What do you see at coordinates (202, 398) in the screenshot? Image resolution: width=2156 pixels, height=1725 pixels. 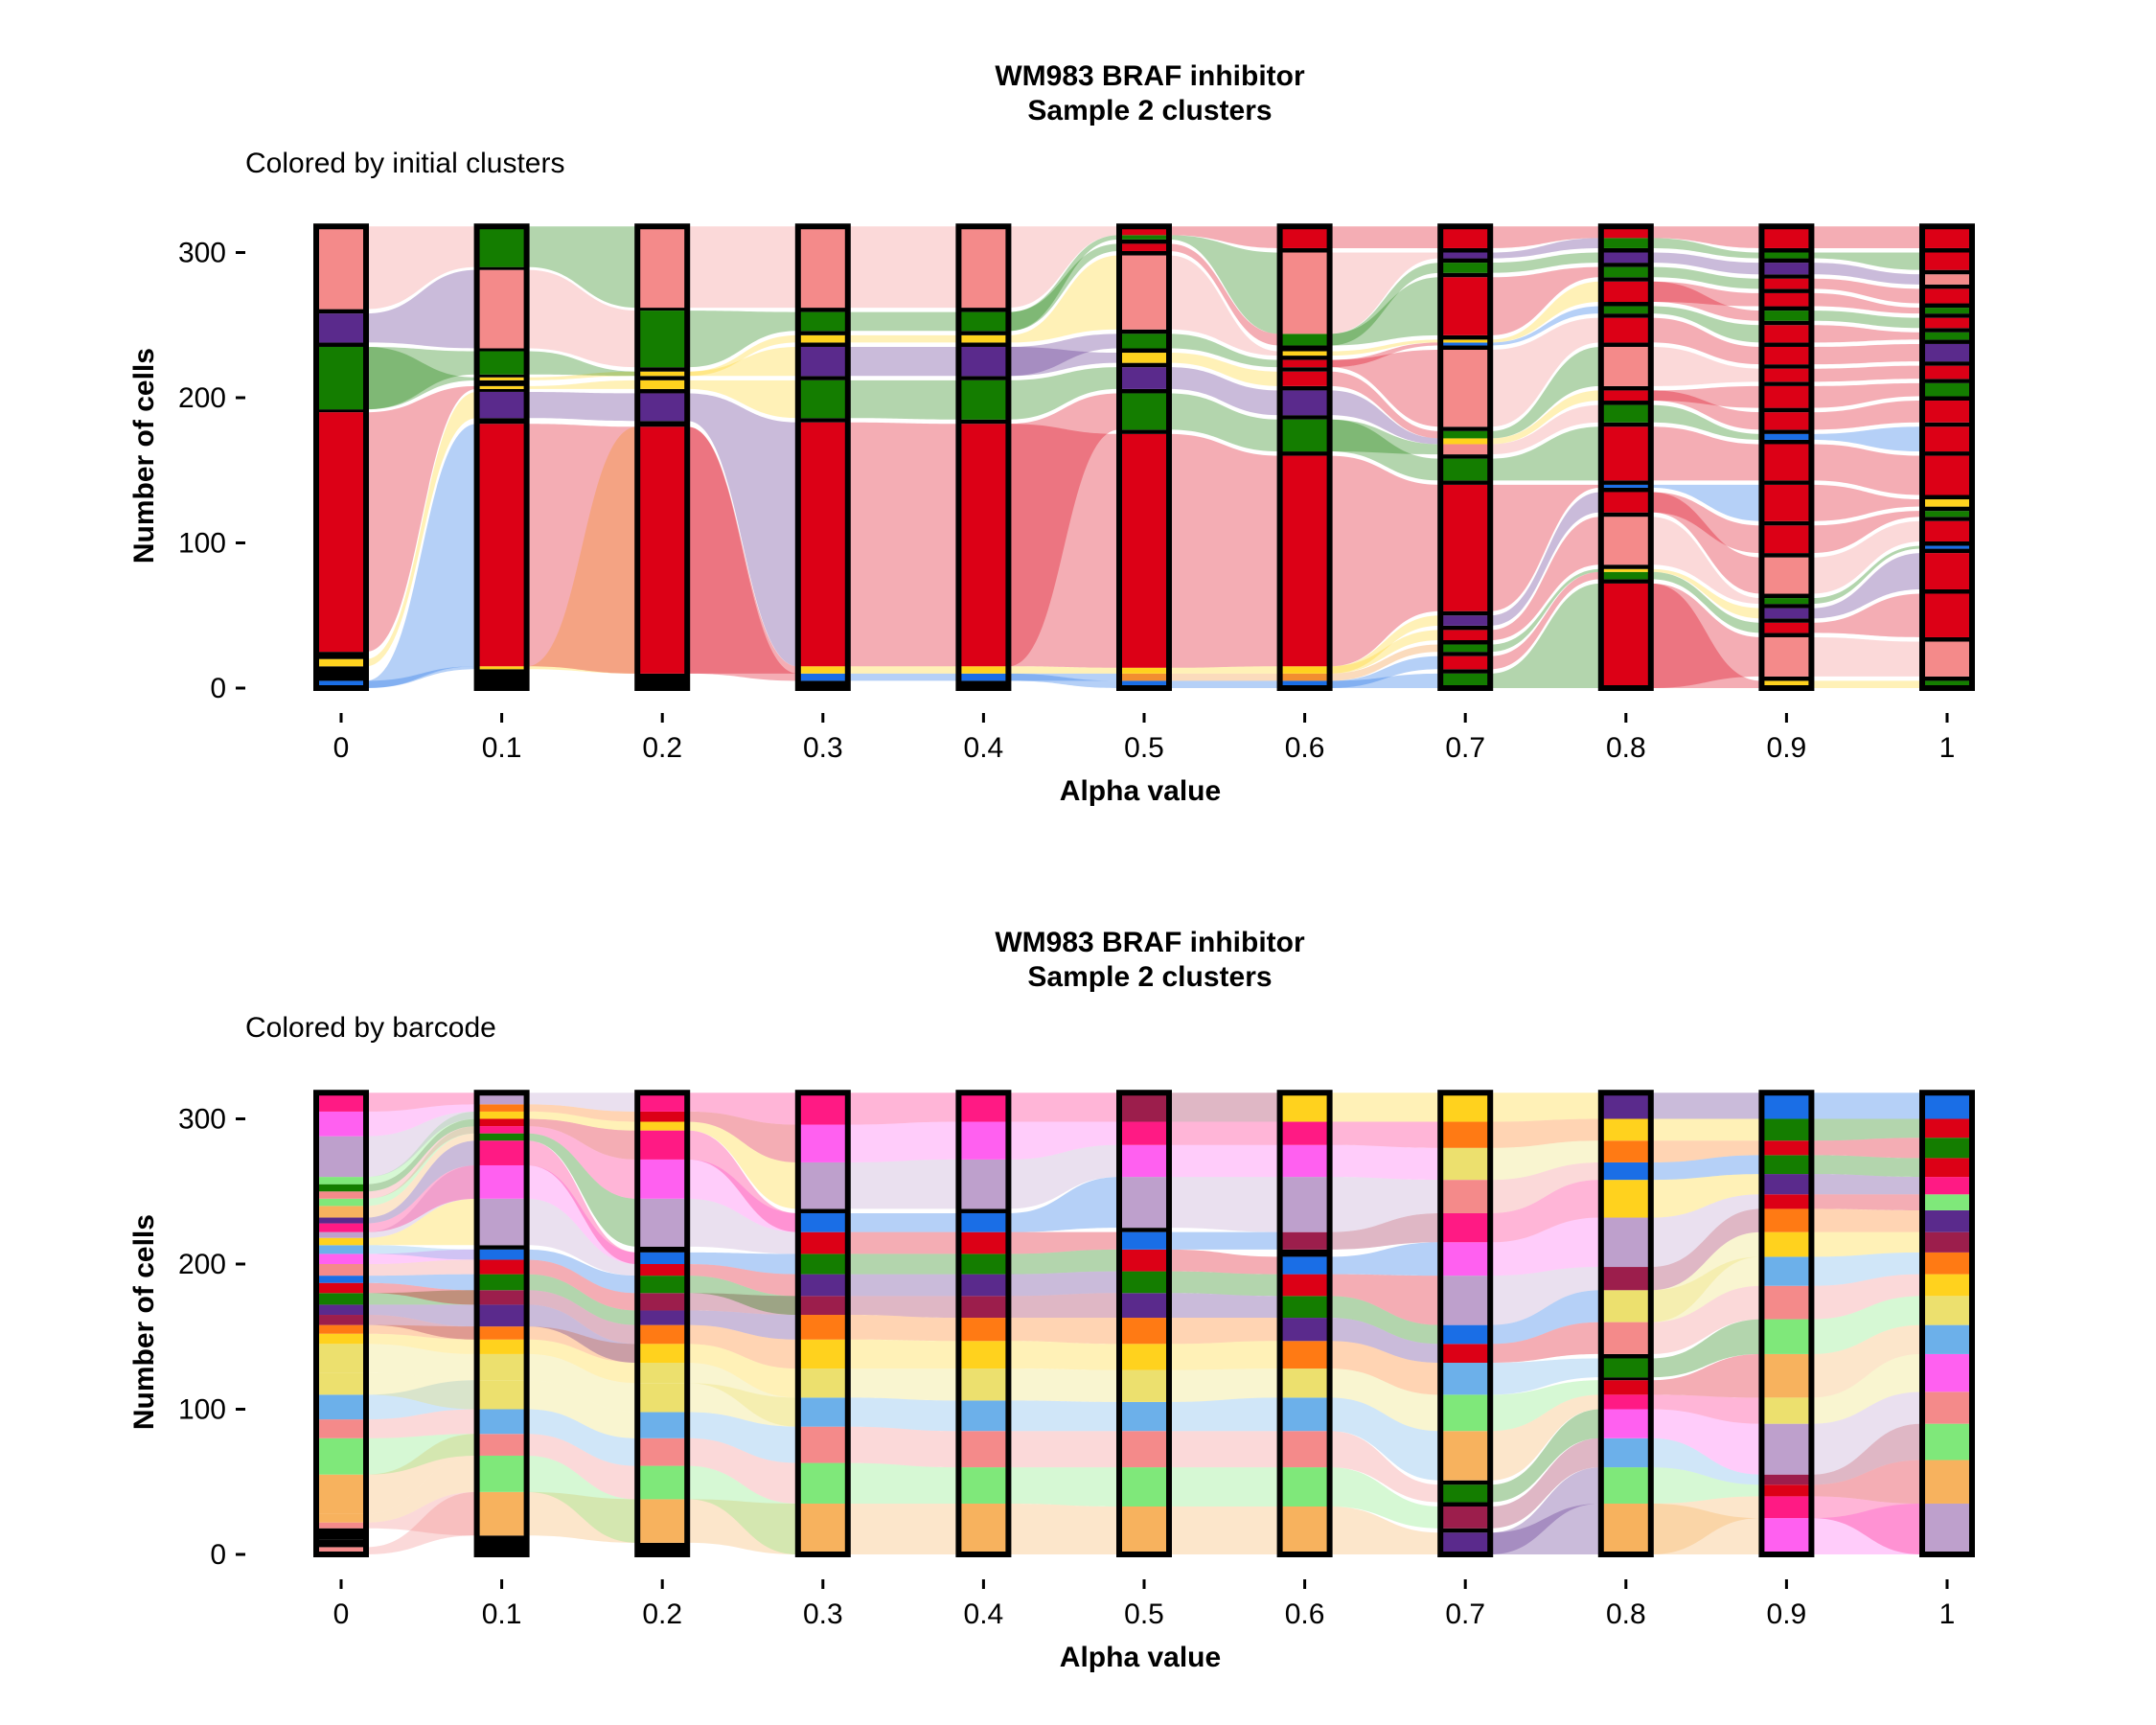 I see `y-tick-label: 200` at bounding box center [202, 398].